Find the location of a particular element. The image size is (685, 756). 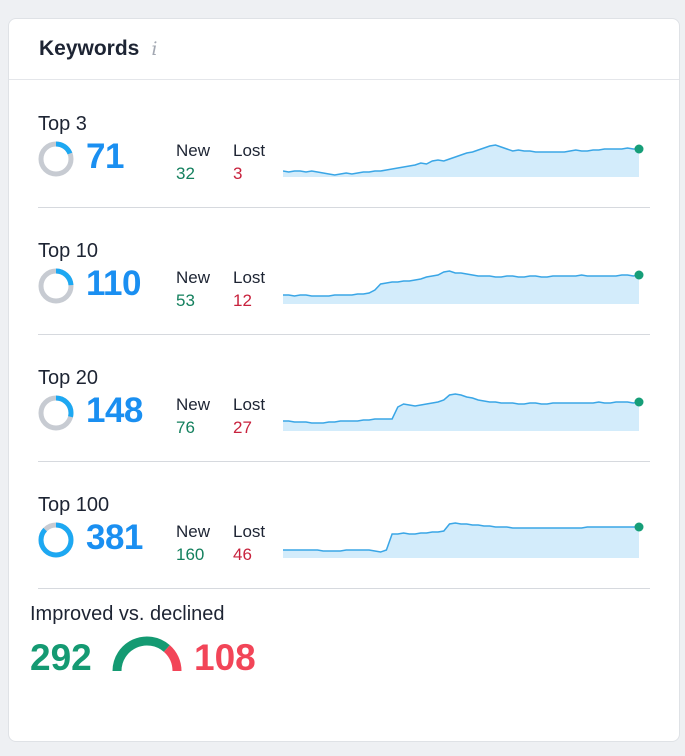

improved-count: 292 is located at coordinates (61, 657).